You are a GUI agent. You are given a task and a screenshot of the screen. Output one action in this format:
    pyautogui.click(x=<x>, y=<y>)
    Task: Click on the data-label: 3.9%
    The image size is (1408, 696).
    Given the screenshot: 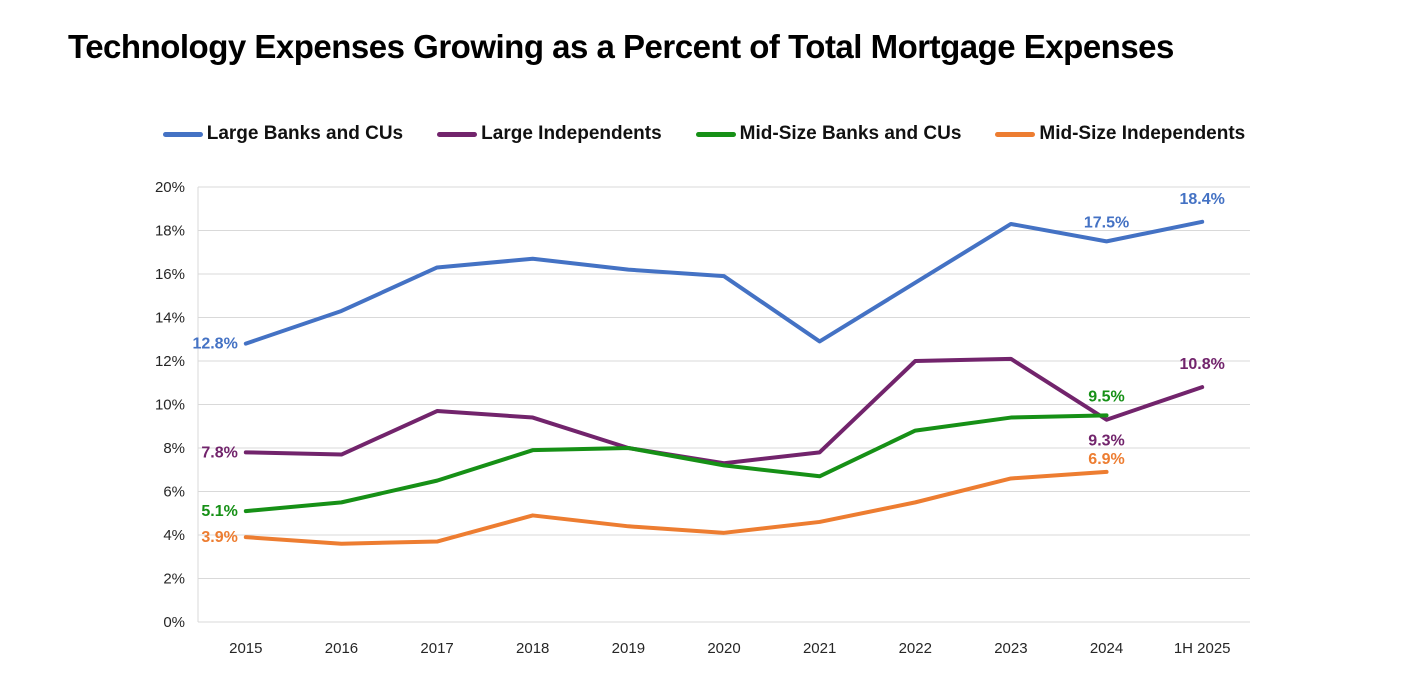 What is the action you would take?
    pyautogui.click(x=219, y=537)
    